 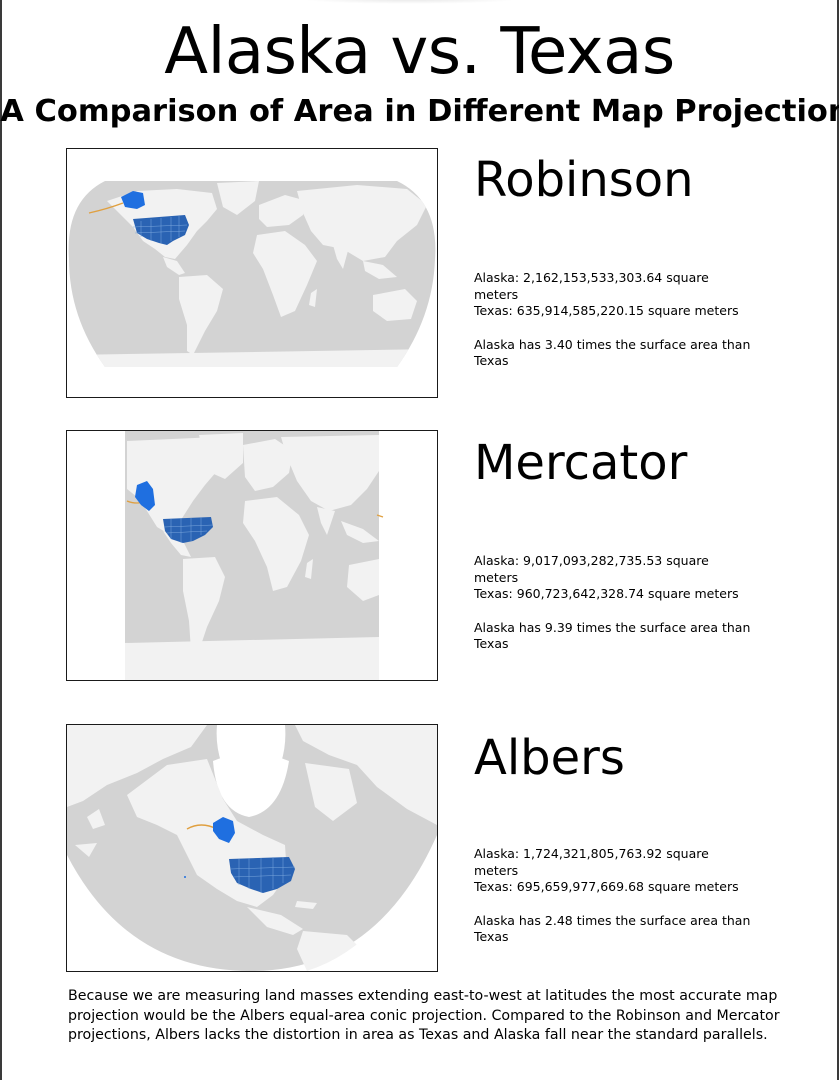 I want to click on page-border-left, so click(x=1, y=540).